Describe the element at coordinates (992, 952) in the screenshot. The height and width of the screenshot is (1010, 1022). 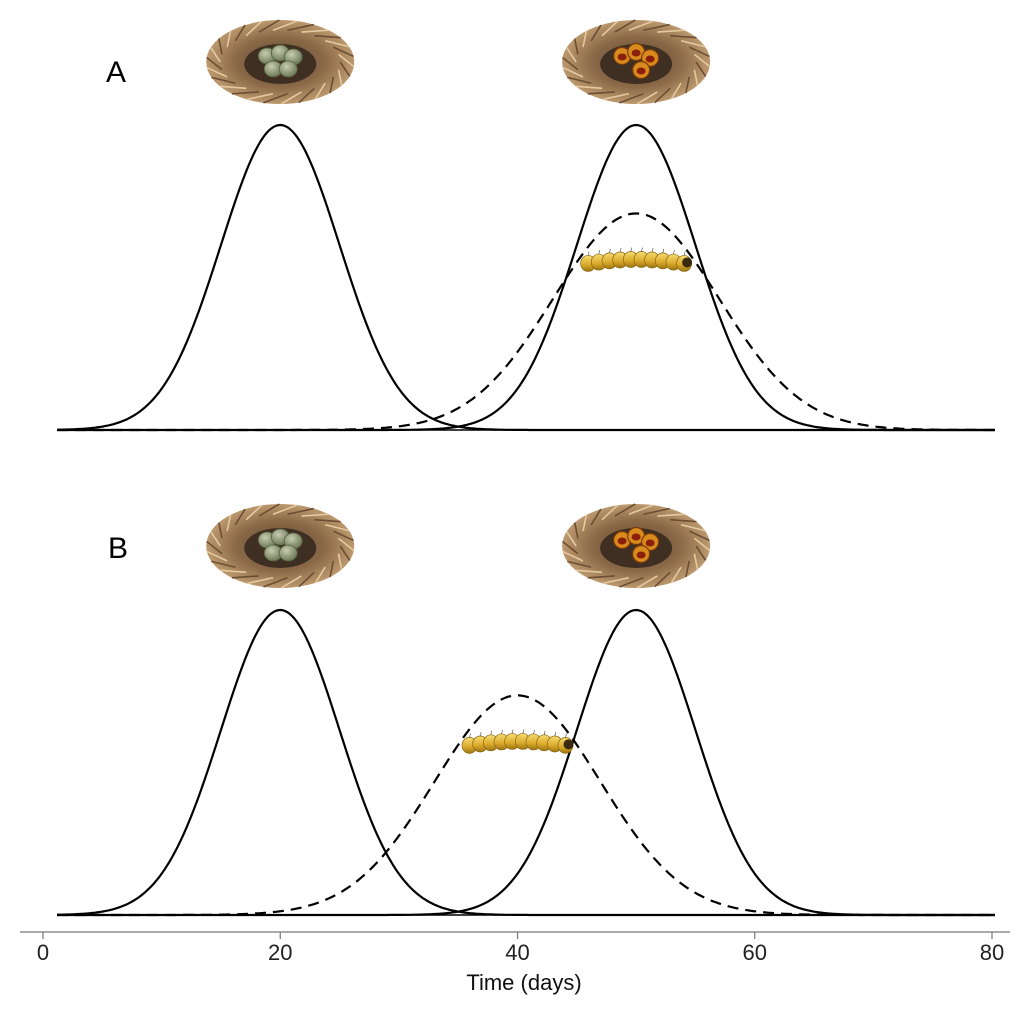
I see `x-tick-label: 80` at that location.